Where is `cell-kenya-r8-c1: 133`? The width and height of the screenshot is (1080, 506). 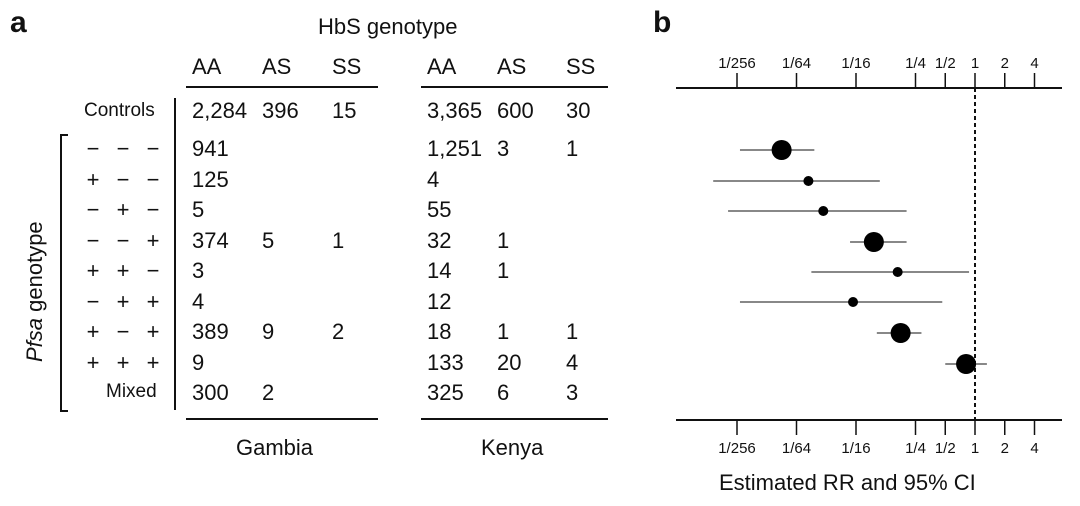 cell-kenya-r8-c1: 133 is located at coordinates (445, 362).